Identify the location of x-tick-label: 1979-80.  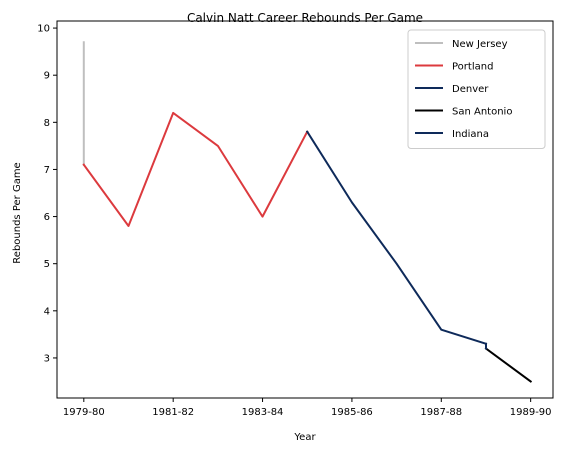
(84, 412).